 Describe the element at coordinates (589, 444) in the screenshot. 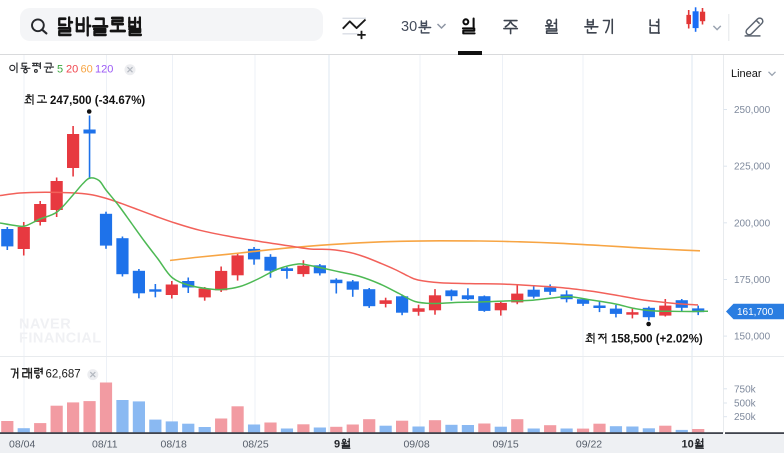

I see `svg-text: 09/22` at that location.